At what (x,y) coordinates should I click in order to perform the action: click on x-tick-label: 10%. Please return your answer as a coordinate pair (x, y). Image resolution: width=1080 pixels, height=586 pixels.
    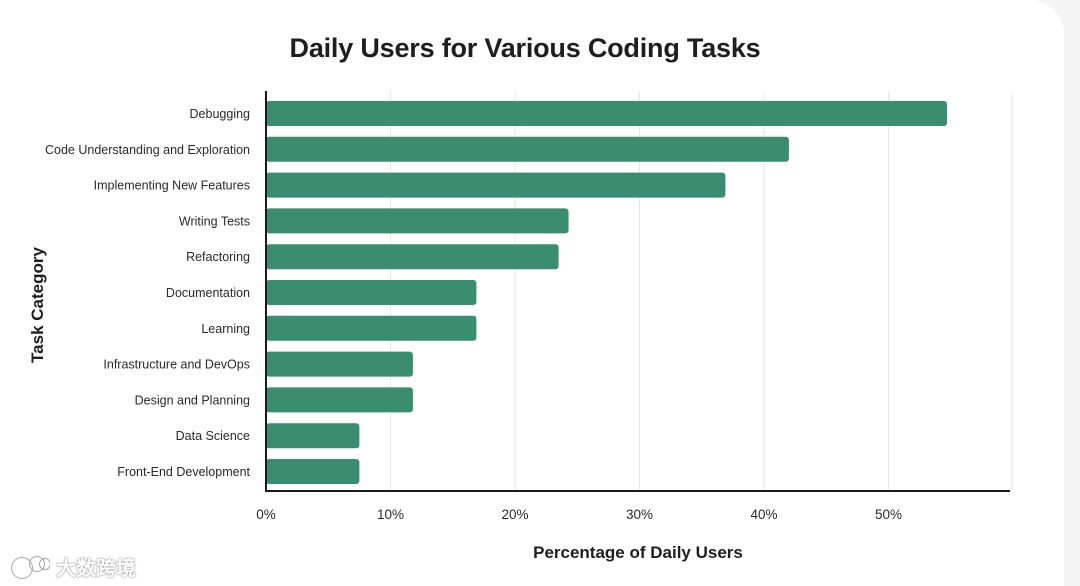
    Looking at the image, I should click on (390, 514).